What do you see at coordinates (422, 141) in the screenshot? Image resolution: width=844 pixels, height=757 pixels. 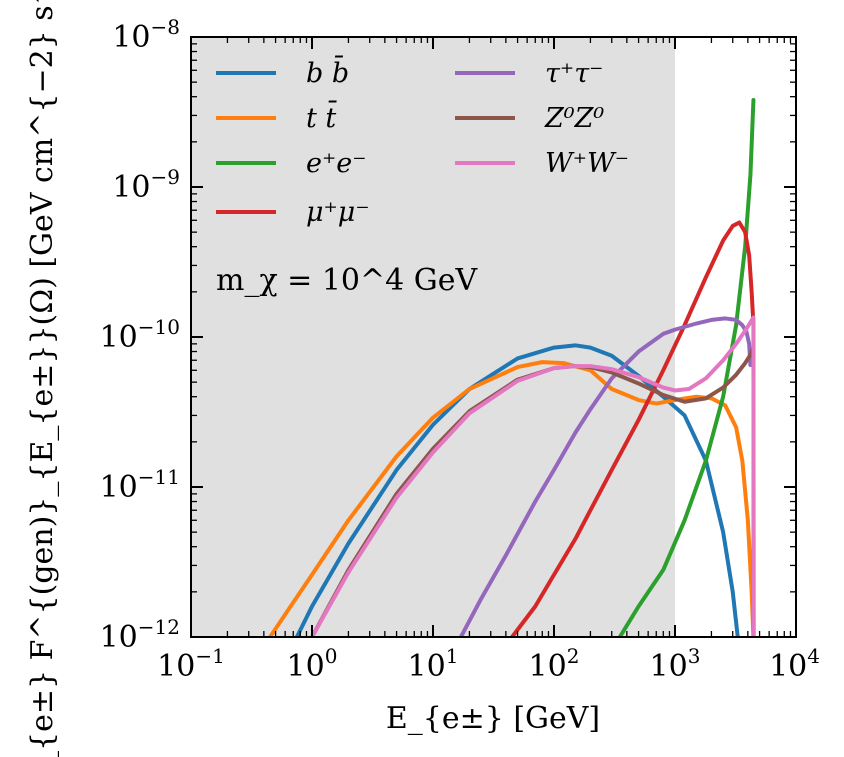 I see `legend: b b̄ t t̄ e⁺e⁻ μ⁺μ⁻ τ⁺τ⁻ Z⁰Z⁰ W⁺W⁻` at bounding box center [422, 141].